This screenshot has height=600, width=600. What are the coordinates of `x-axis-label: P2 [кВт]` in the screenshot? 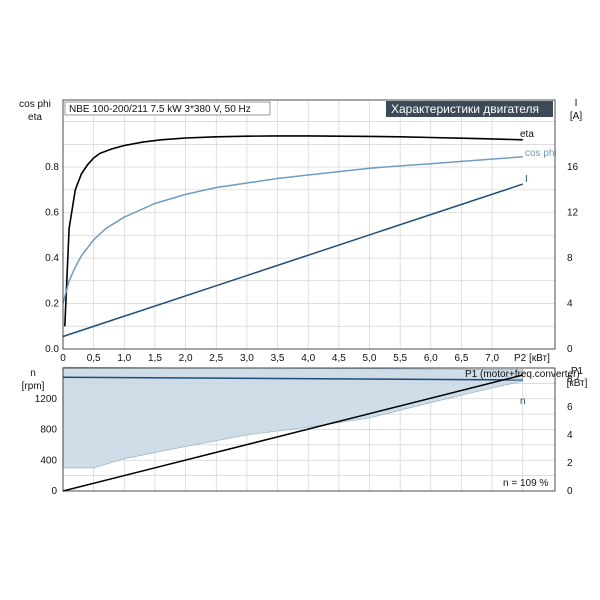 It's located at (532, 358).